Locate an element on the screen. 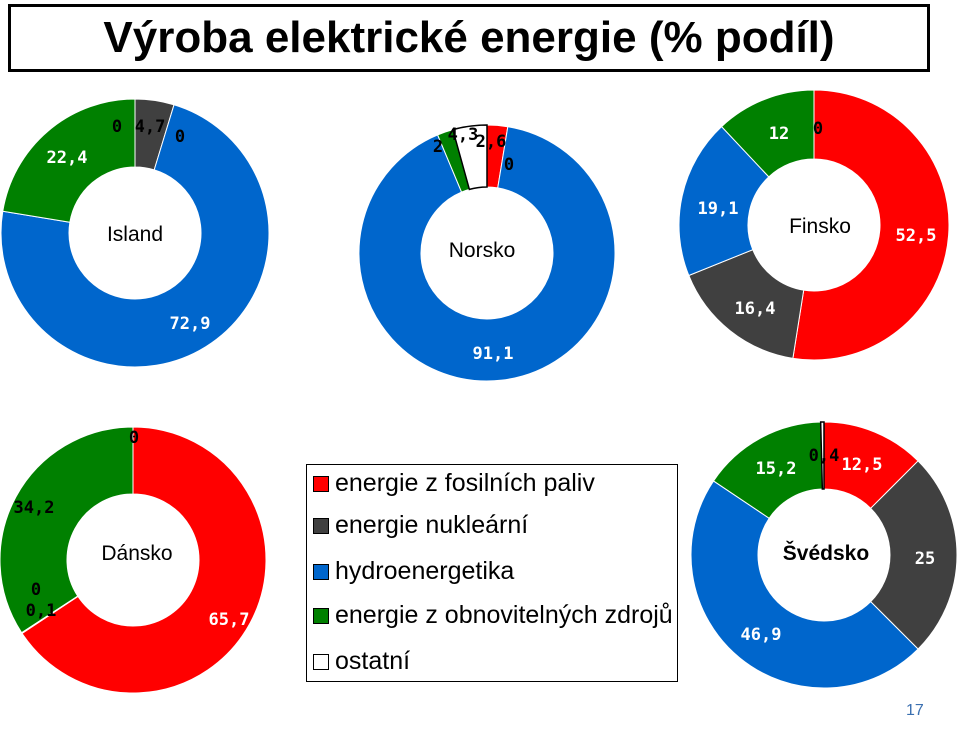  legend-swatch-renewable is located at coordinates (321, 615).